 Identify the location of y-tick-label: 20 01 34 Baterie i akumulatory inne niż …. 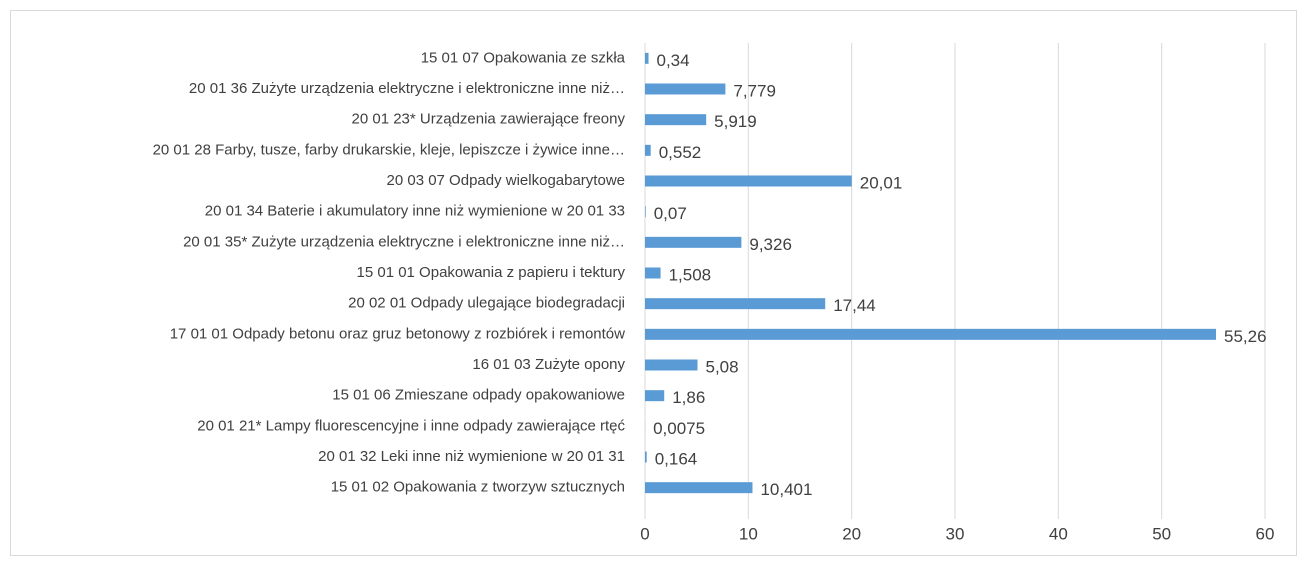
(415, 211).